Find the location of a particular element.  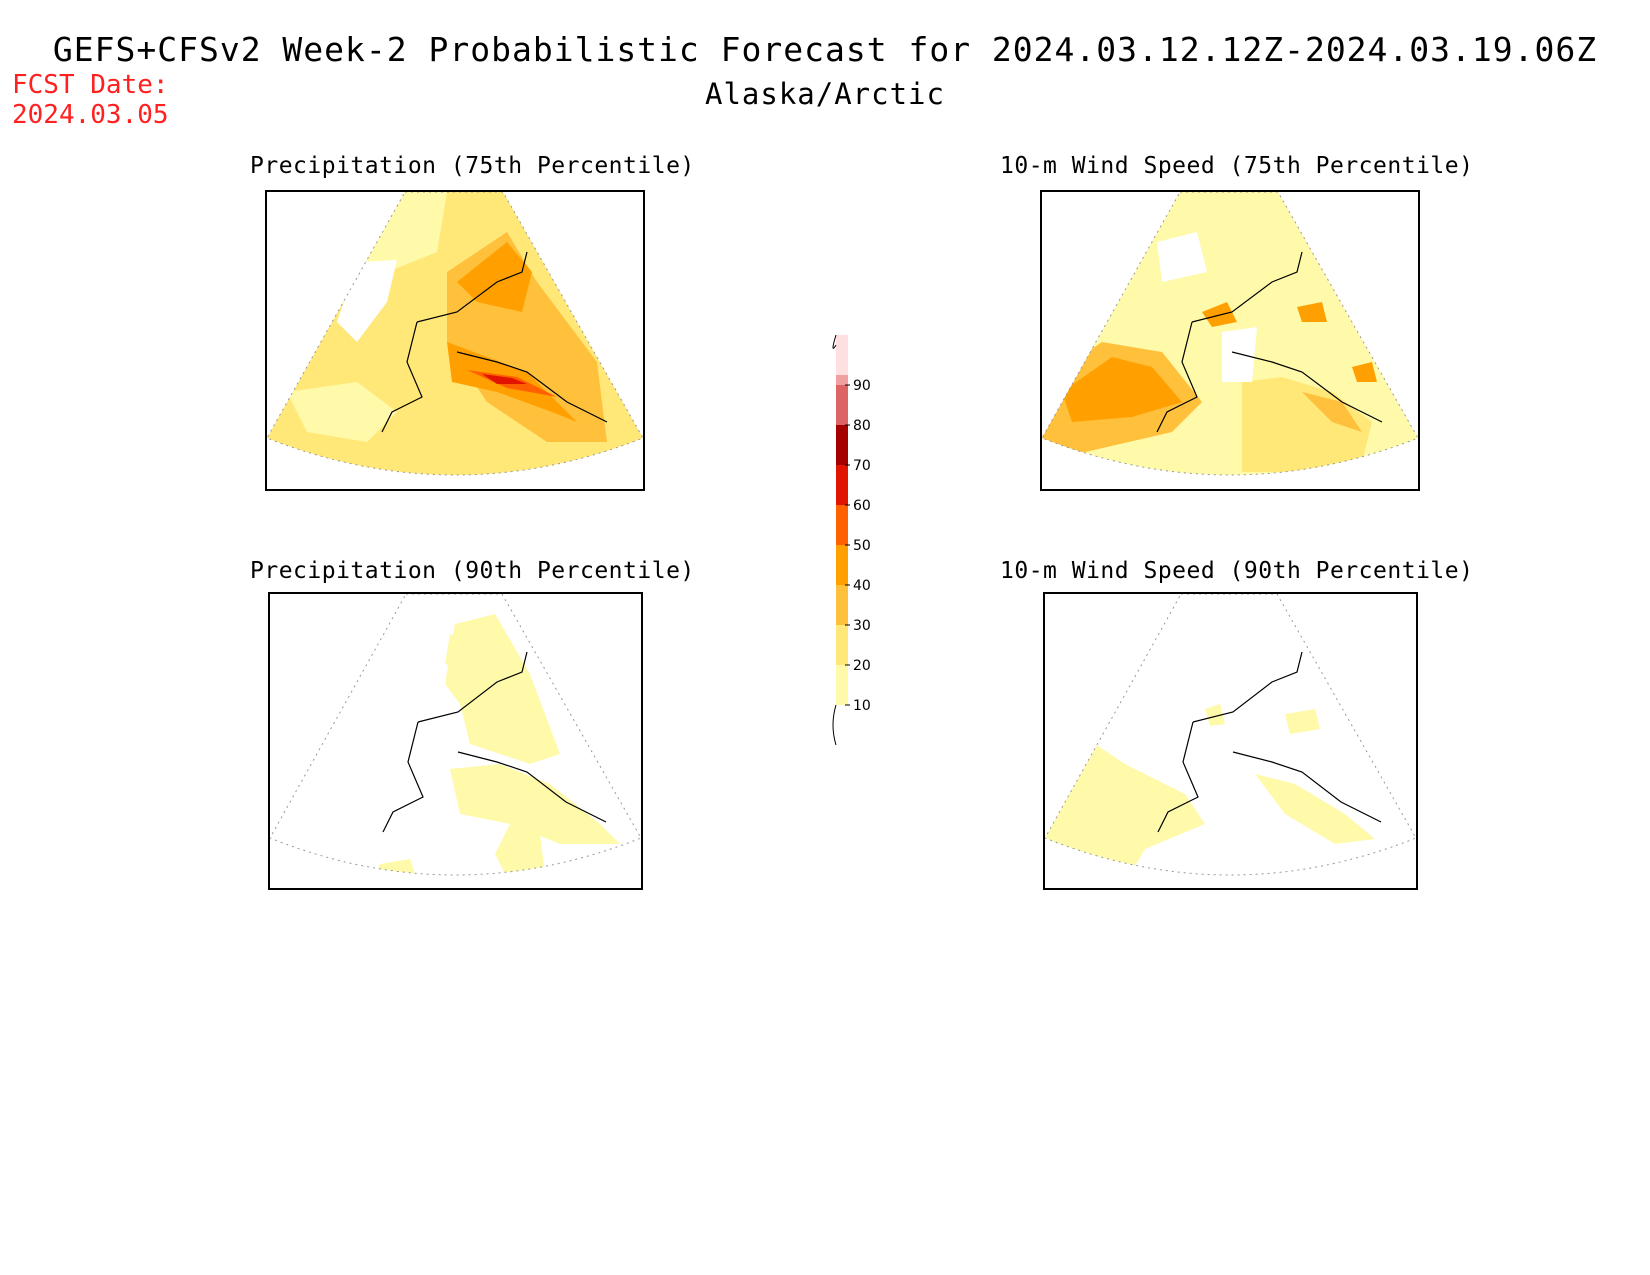

forecast-date-block: FCST Date: 2024.03.05 is located at coordinates (90, 100).